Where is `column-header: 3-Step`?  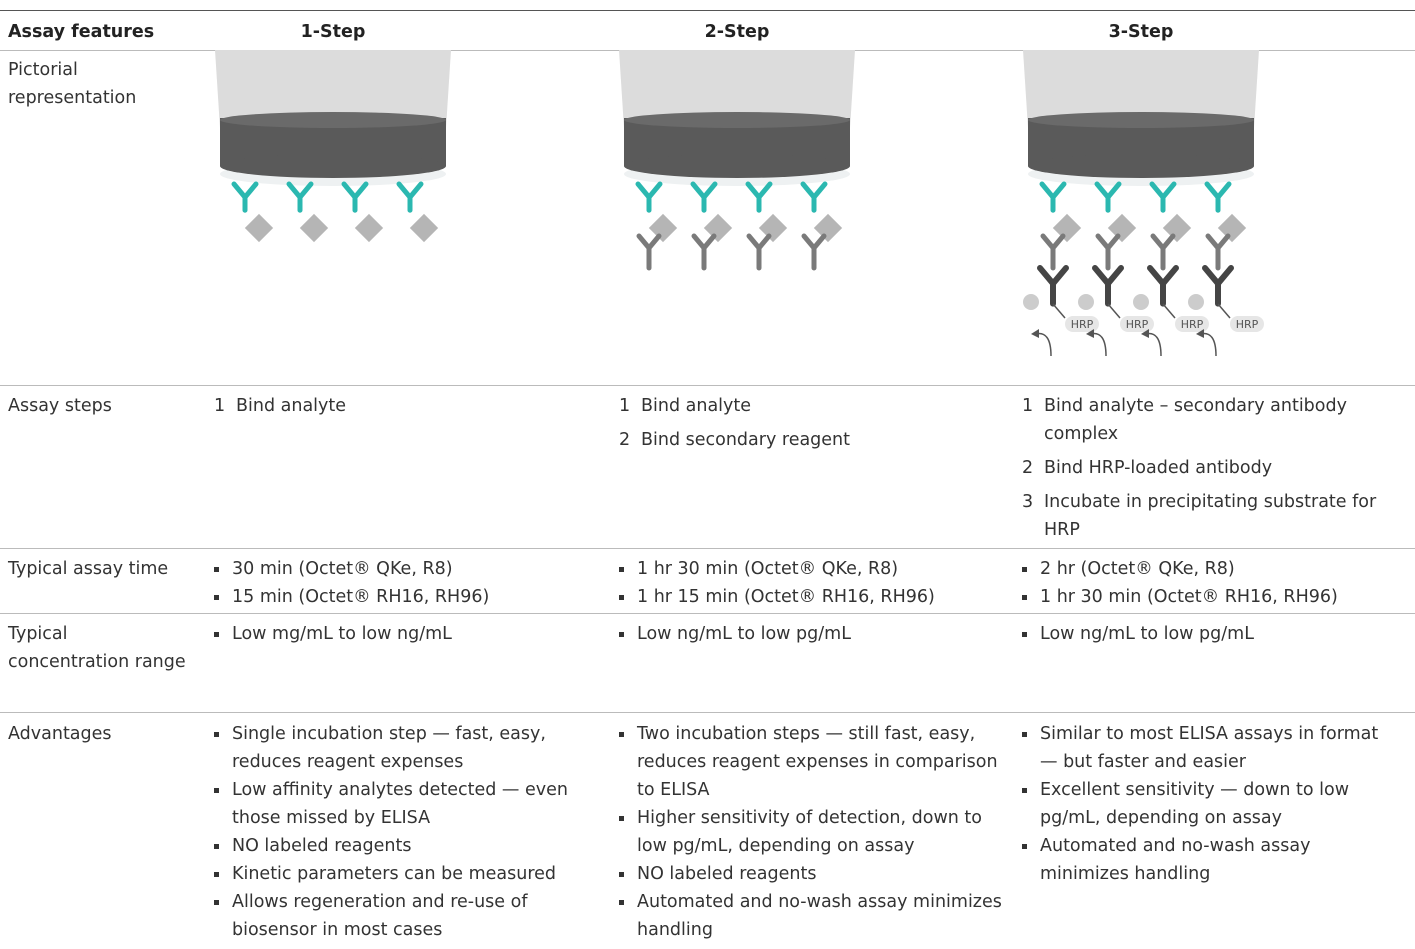
column-header: 3-Step is located at coordinates (1141, 32).